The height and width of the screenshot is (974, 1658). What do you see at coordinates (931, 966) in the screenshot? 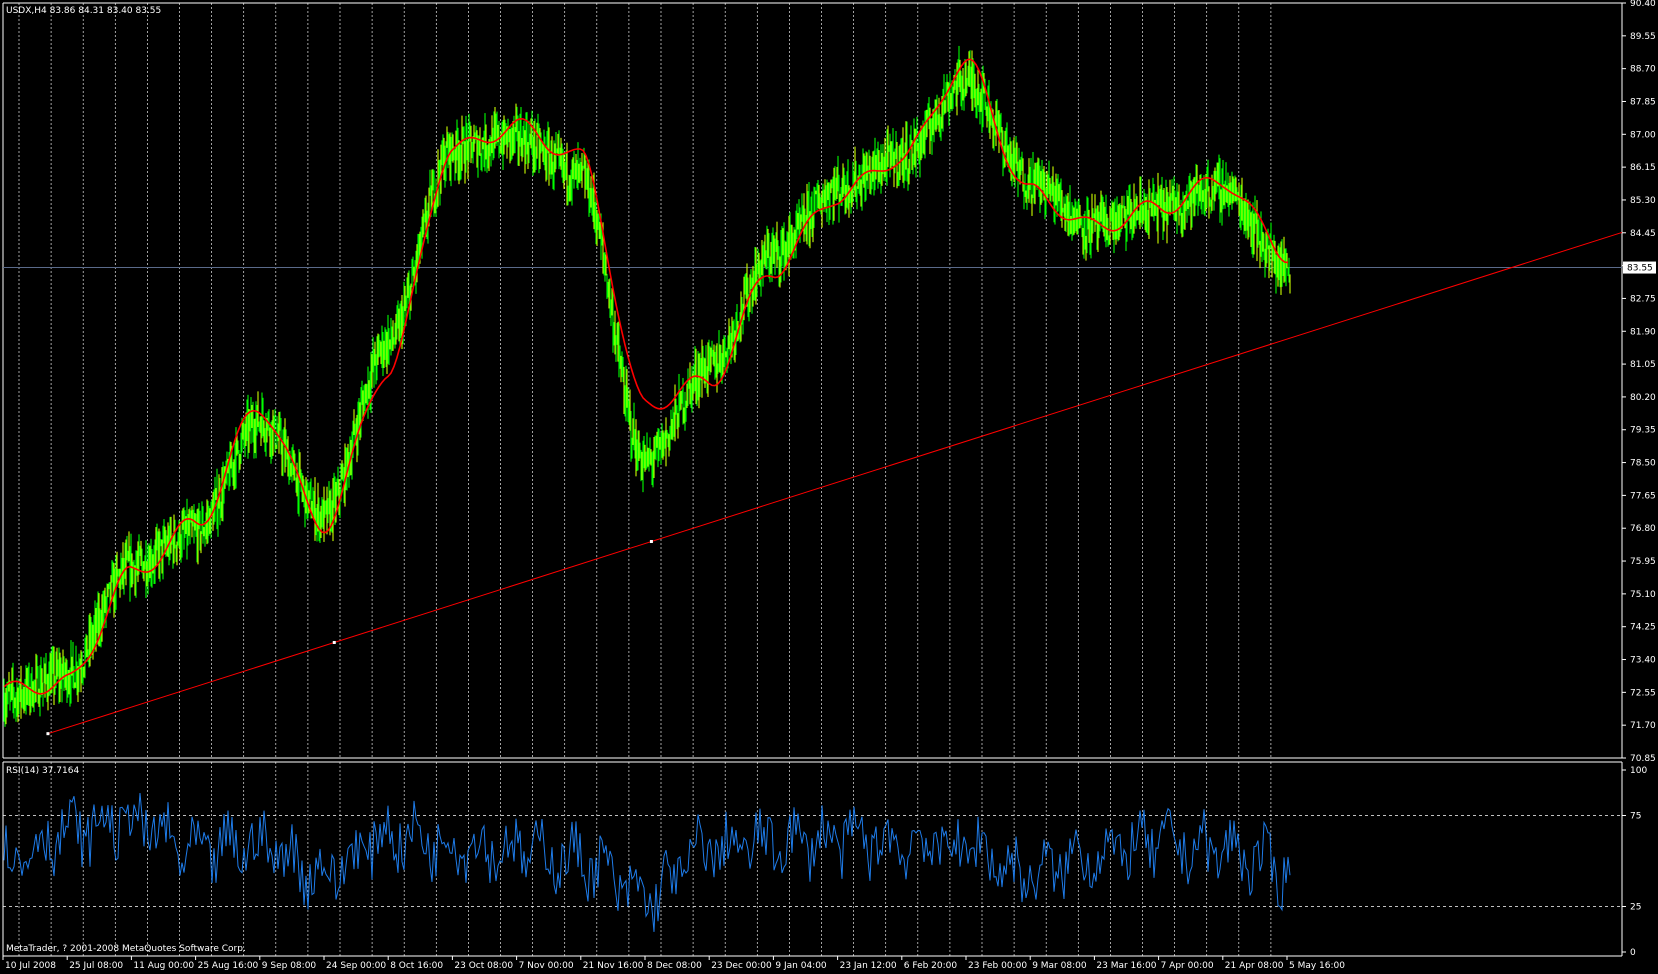
I see `time-tick-label: 6 Feb 20:00` at bounding box center [931, 966].